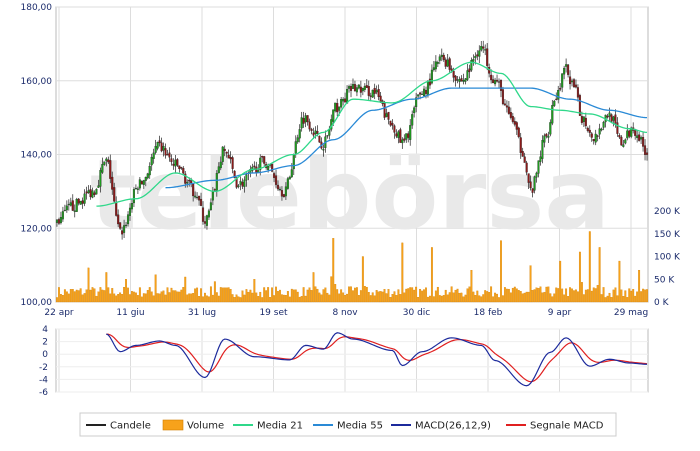 The height and width of the screenshot is (451, 700). Describe the element at coordinates (348, 424) in the screenshot. I see `legend-box` at that location.